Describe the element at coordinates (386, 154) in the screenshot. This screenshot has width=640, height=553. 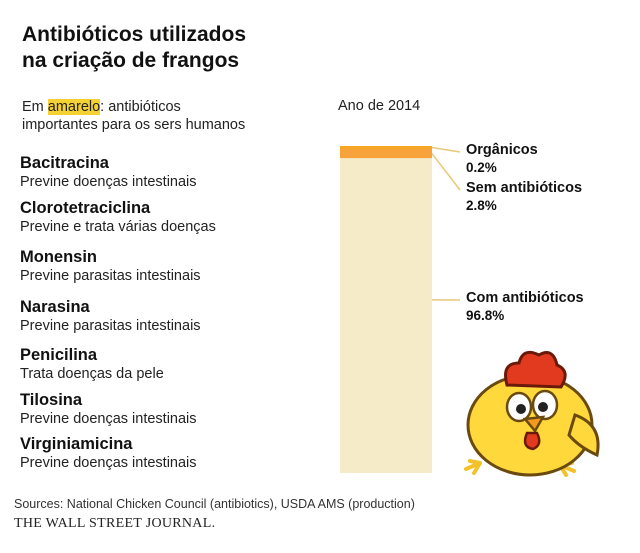
I see `bar-segment-sem-antibioticos` at that location.